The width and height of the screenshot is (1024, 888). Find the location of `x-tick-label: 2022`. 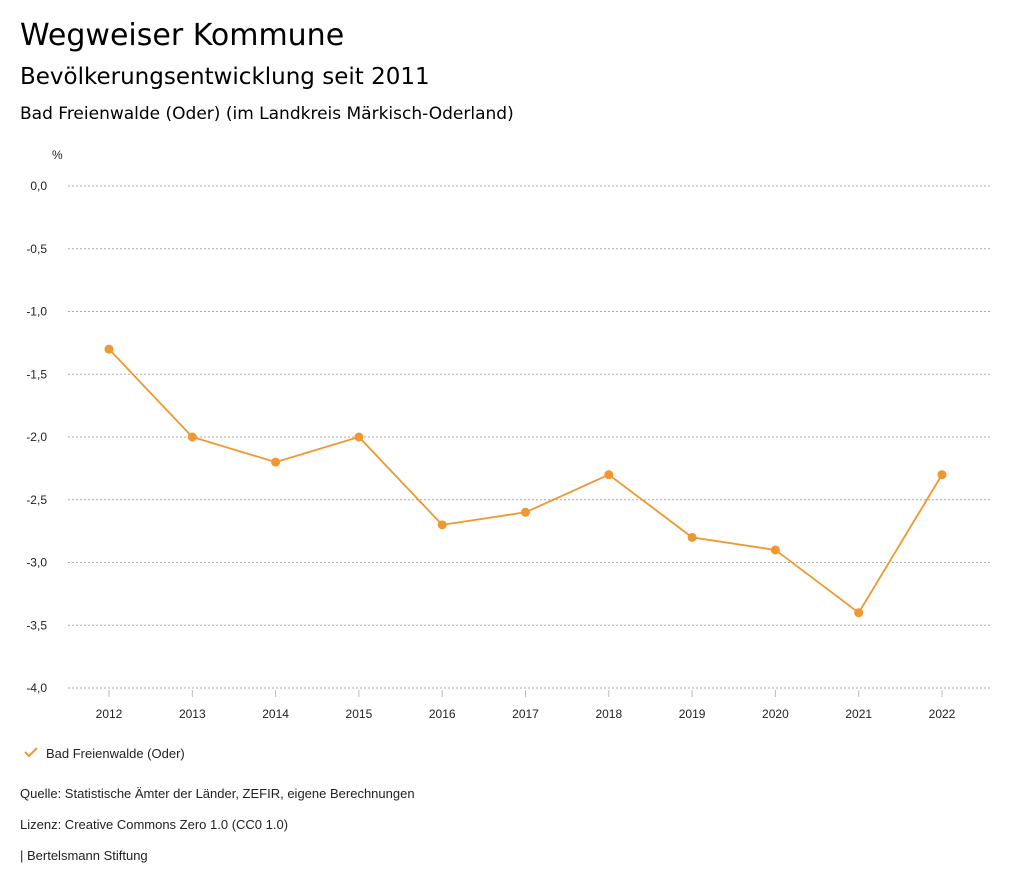

x-tick-label: 2022 is located at coordinates (942, 714).